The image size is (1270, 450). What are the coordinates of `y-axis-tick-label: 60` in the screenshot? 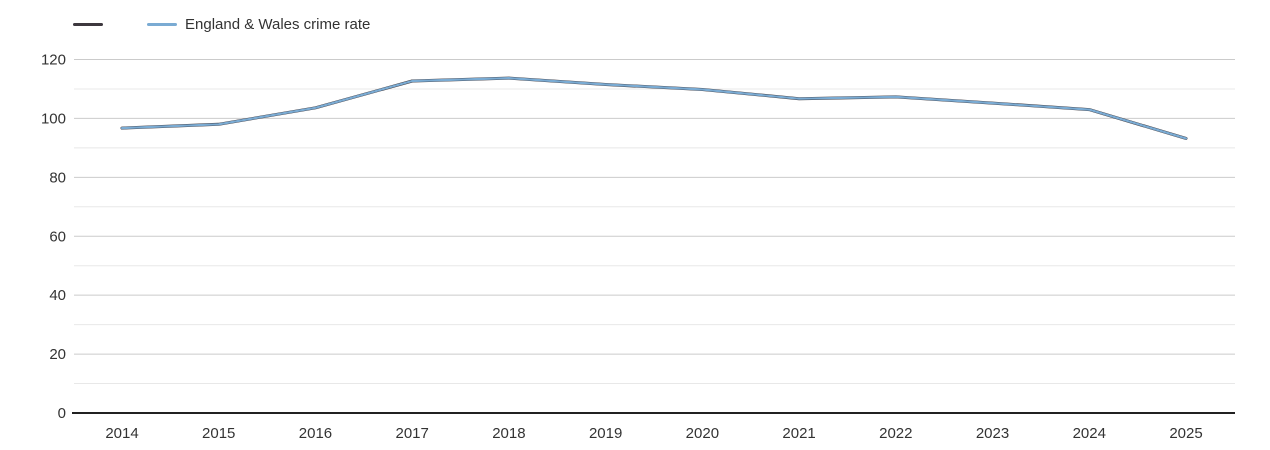 It's located at (57, 236).